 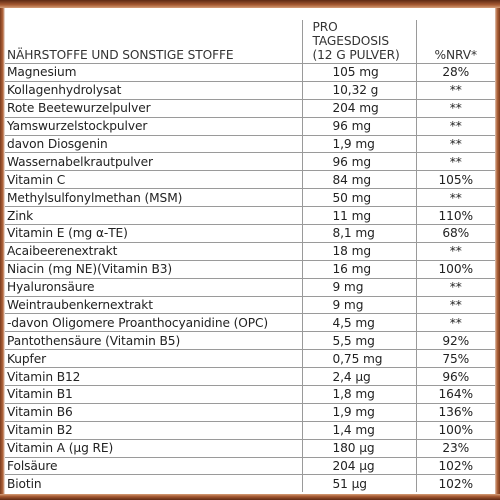 What do you see at coordinates (358, 72) in the screenshot?
I see `amount-cell: 105 mg` at bounding box center [358, 72].